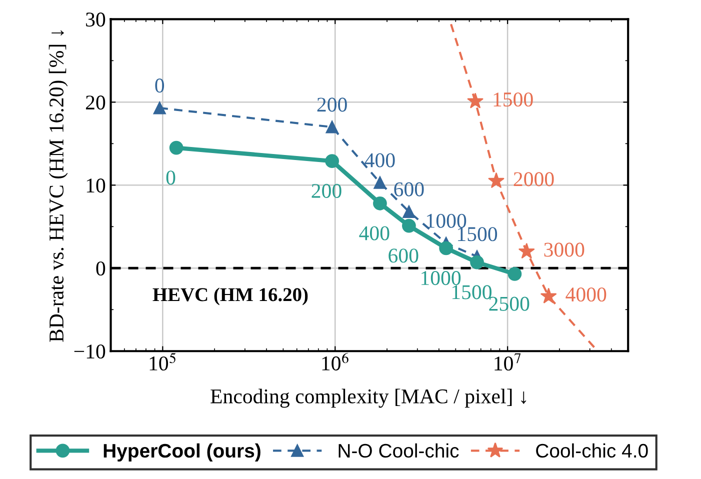 The image size is (701, 479). Describe the element at coordinates (58, 186) in the screenshot. I see `y-axis-title: BD-rate vs. HEVC (HM 16.20) [%] ↓` at that location.